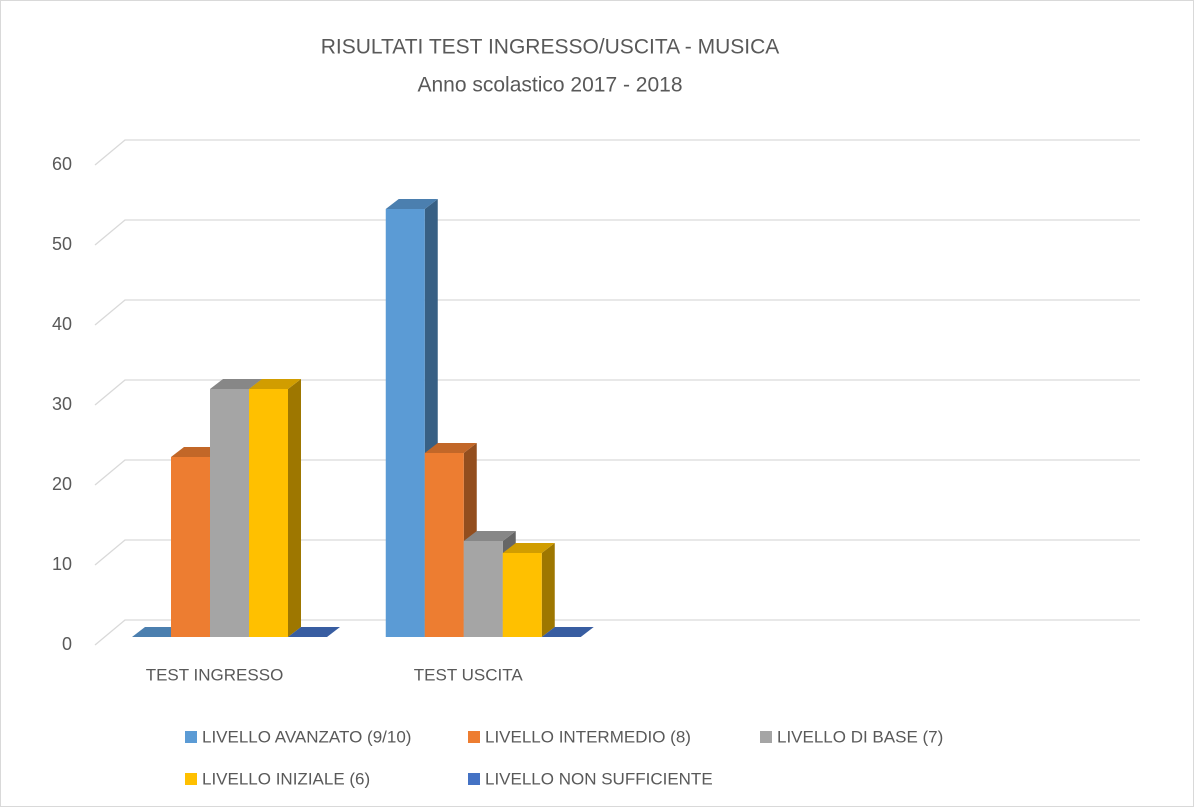  Describe the element at coordinates (286, 778) in the screenshot. I see `legend-label: LIVELLO INIZIALE (6)` at that location.